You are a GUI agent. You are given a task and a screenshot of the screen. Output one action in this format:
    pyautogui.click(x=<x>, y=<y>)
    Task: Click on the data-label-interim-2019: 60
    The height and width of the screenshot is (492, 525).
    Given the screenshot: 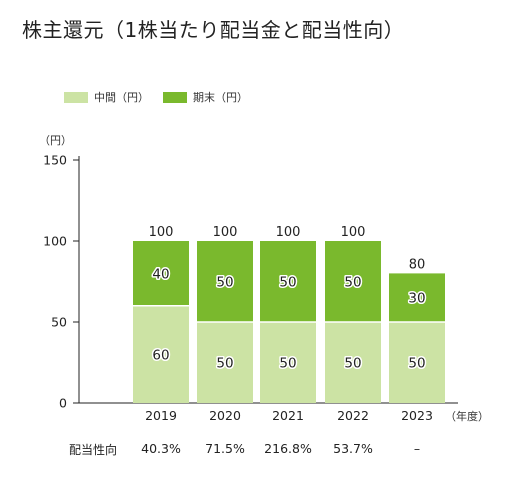 What is the action you would take?
    pyautogui.click(x=160, y=355)
    